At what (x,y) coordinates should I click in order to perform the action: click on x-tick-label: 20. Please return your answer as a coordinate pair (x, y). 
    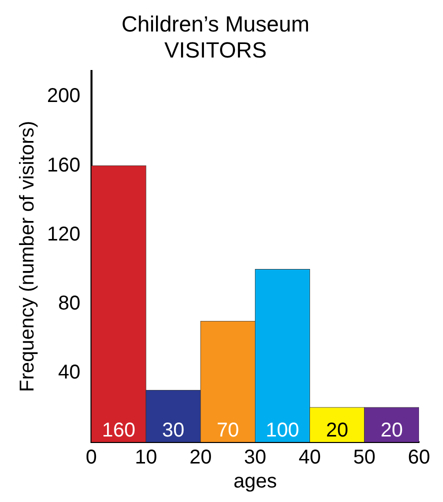
    Looking at the image, I should click on (200, 457).